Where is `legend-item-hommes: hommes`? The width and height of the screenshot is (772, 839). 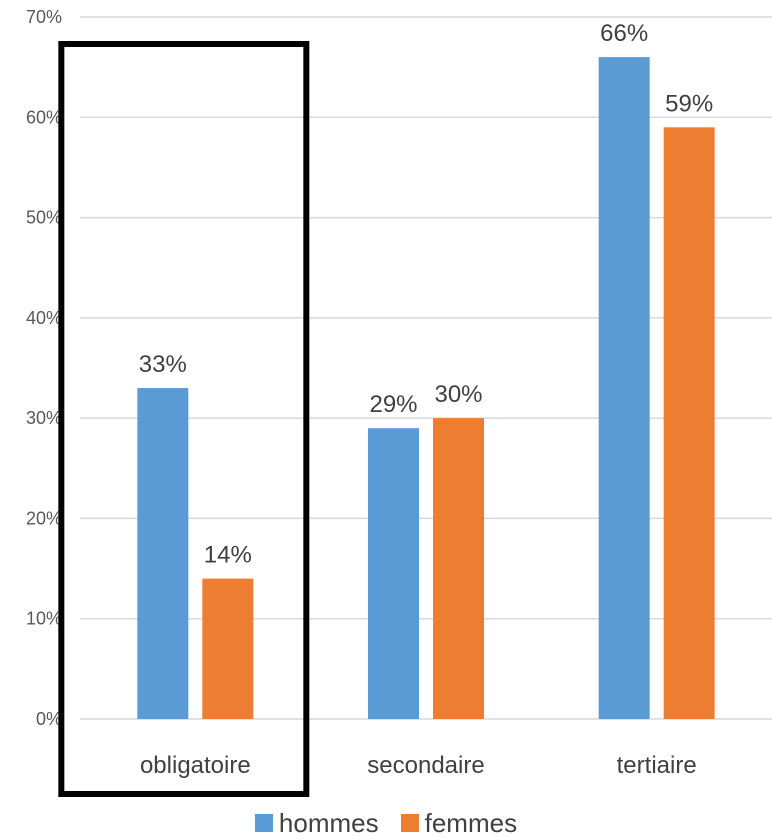 legend-item-hommes: hommes is located at coordinates (316, 823).